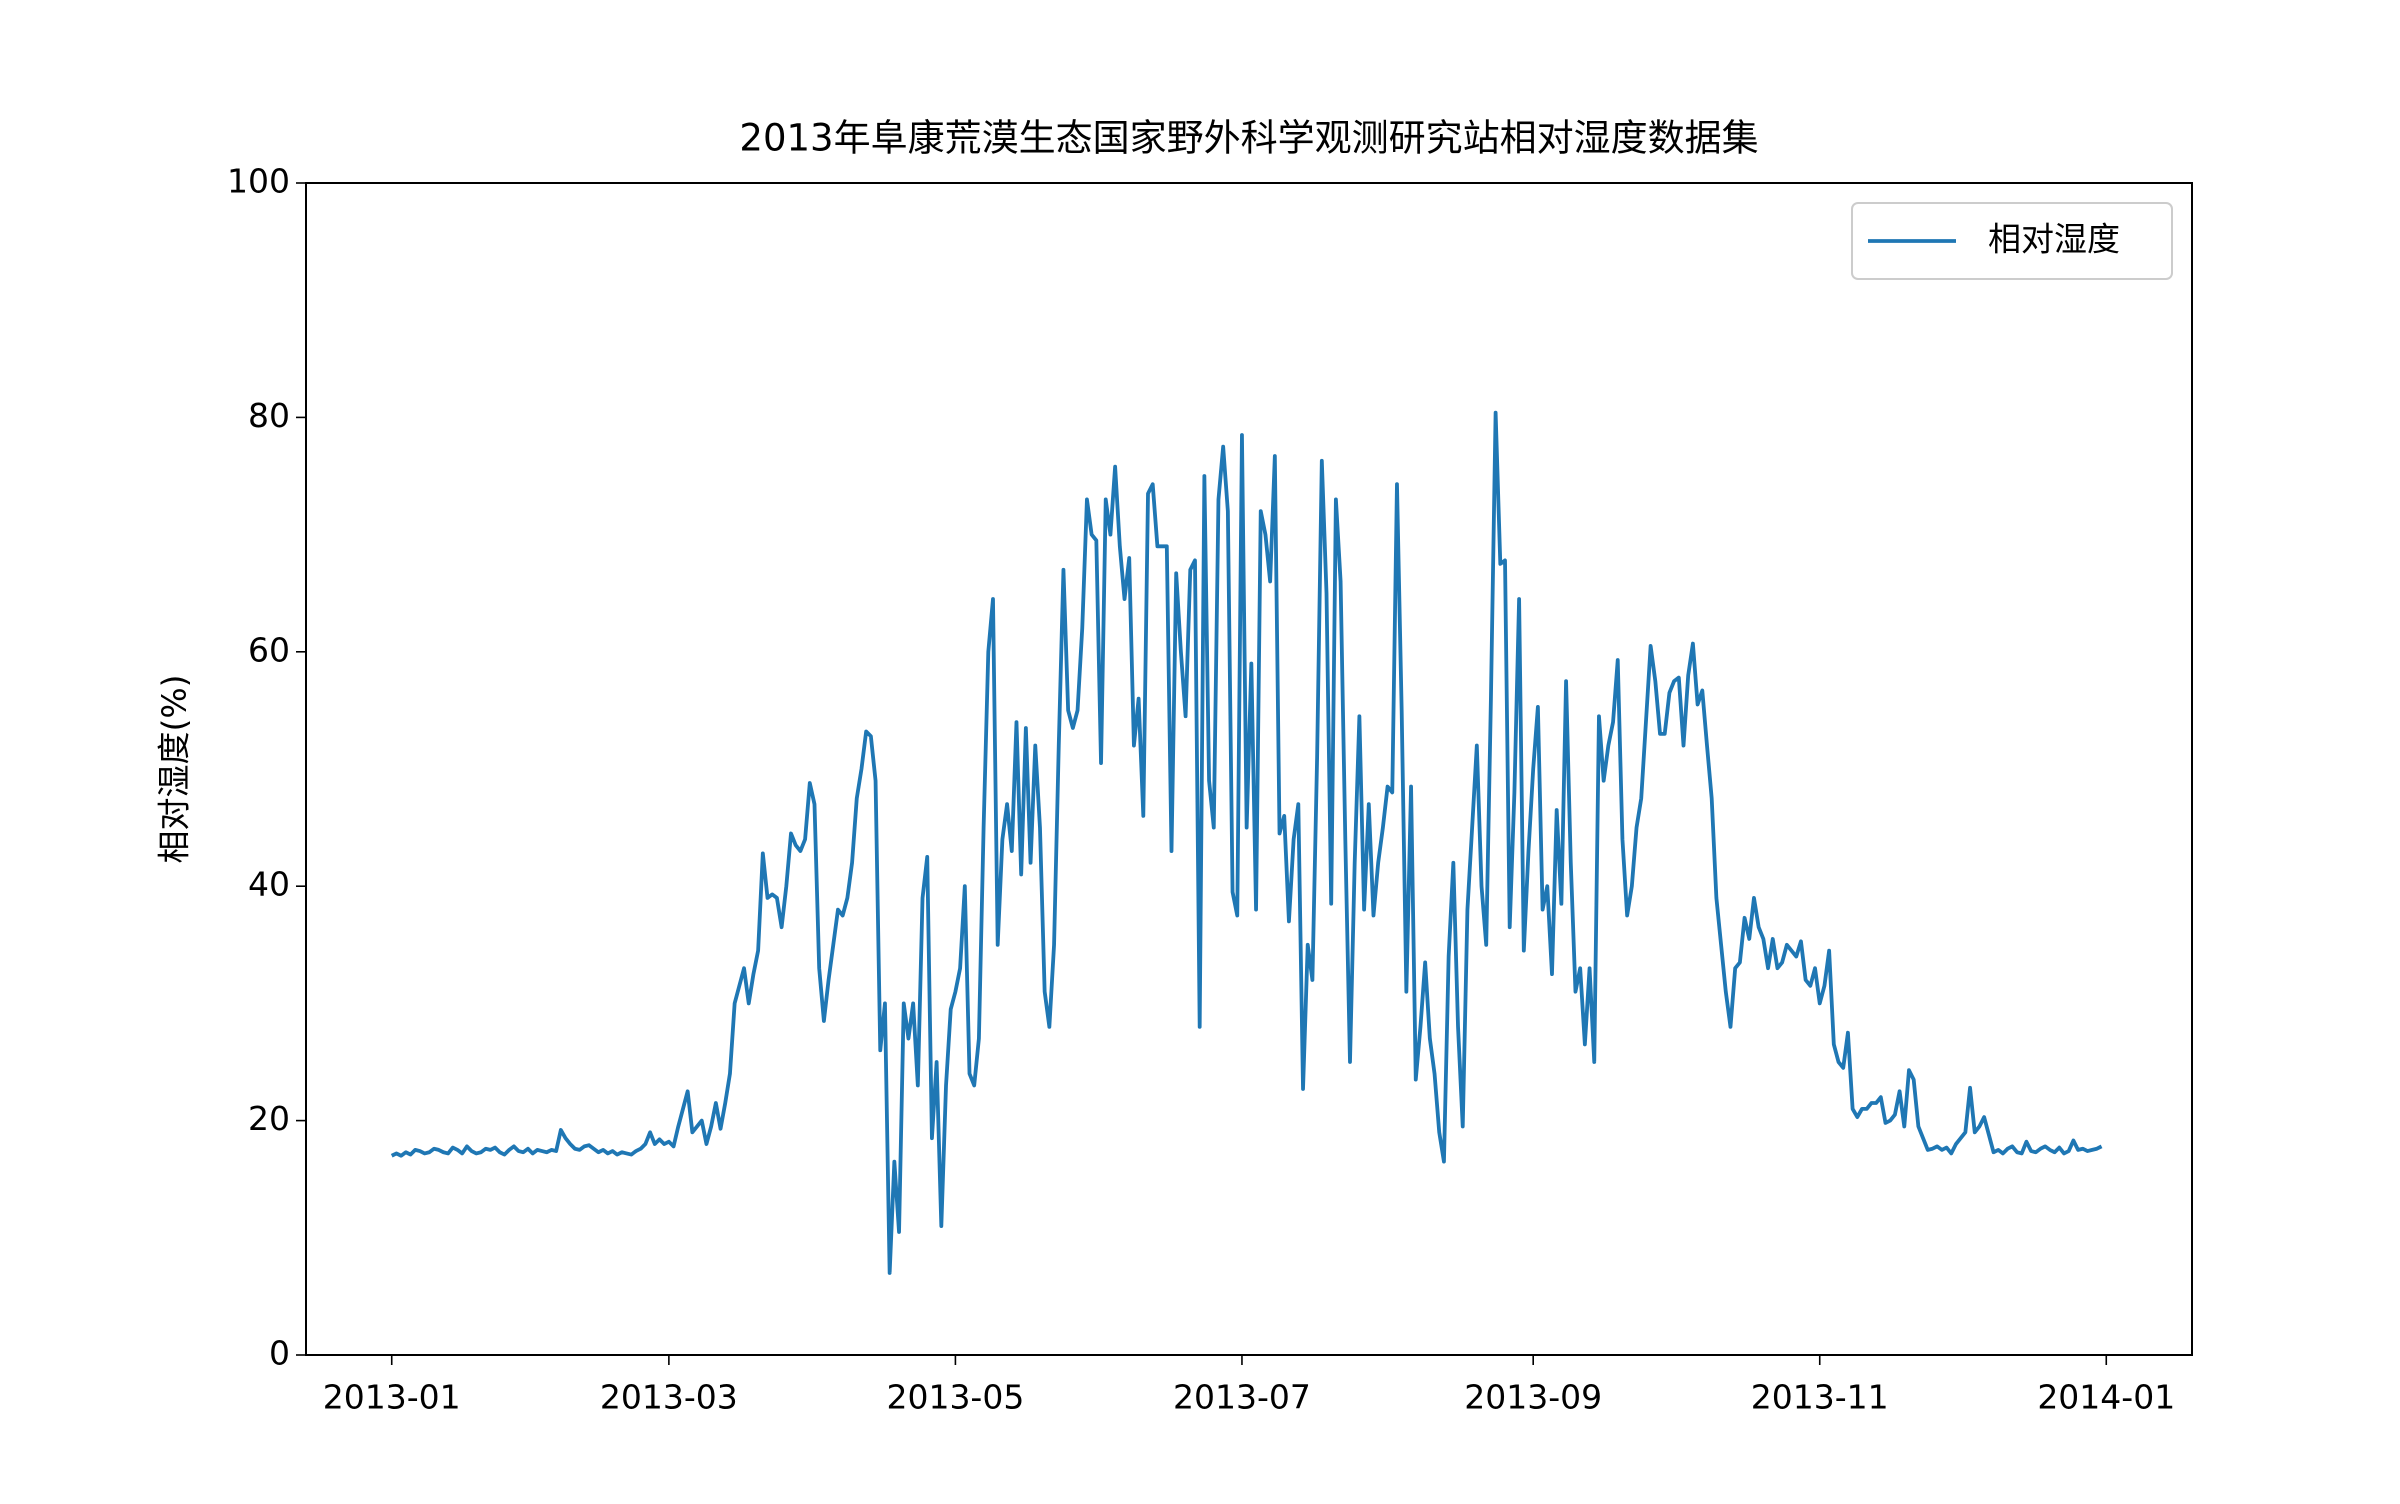 This screenshot has height=1504, width=2400. Describe the element at coordinates (258, 181) in the screenshot. I see `y-tick-label: 100` at that location.